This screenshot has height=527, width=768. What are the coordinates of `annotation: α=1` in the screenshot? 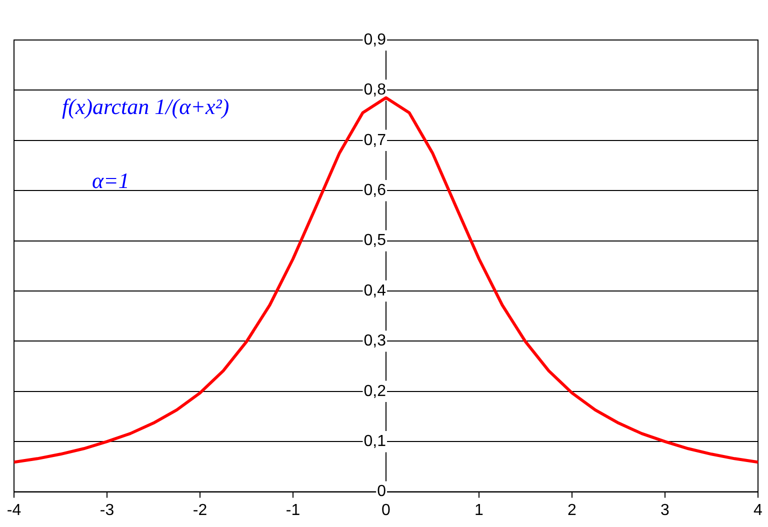 It's located at (111, 180).